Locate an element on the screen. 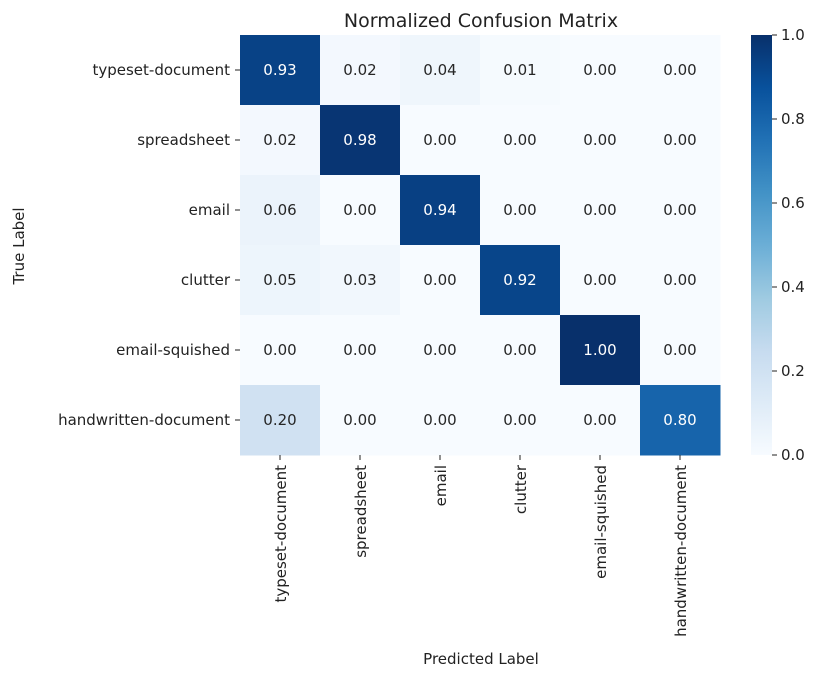  colorbar is located at coordinates (761, 245).